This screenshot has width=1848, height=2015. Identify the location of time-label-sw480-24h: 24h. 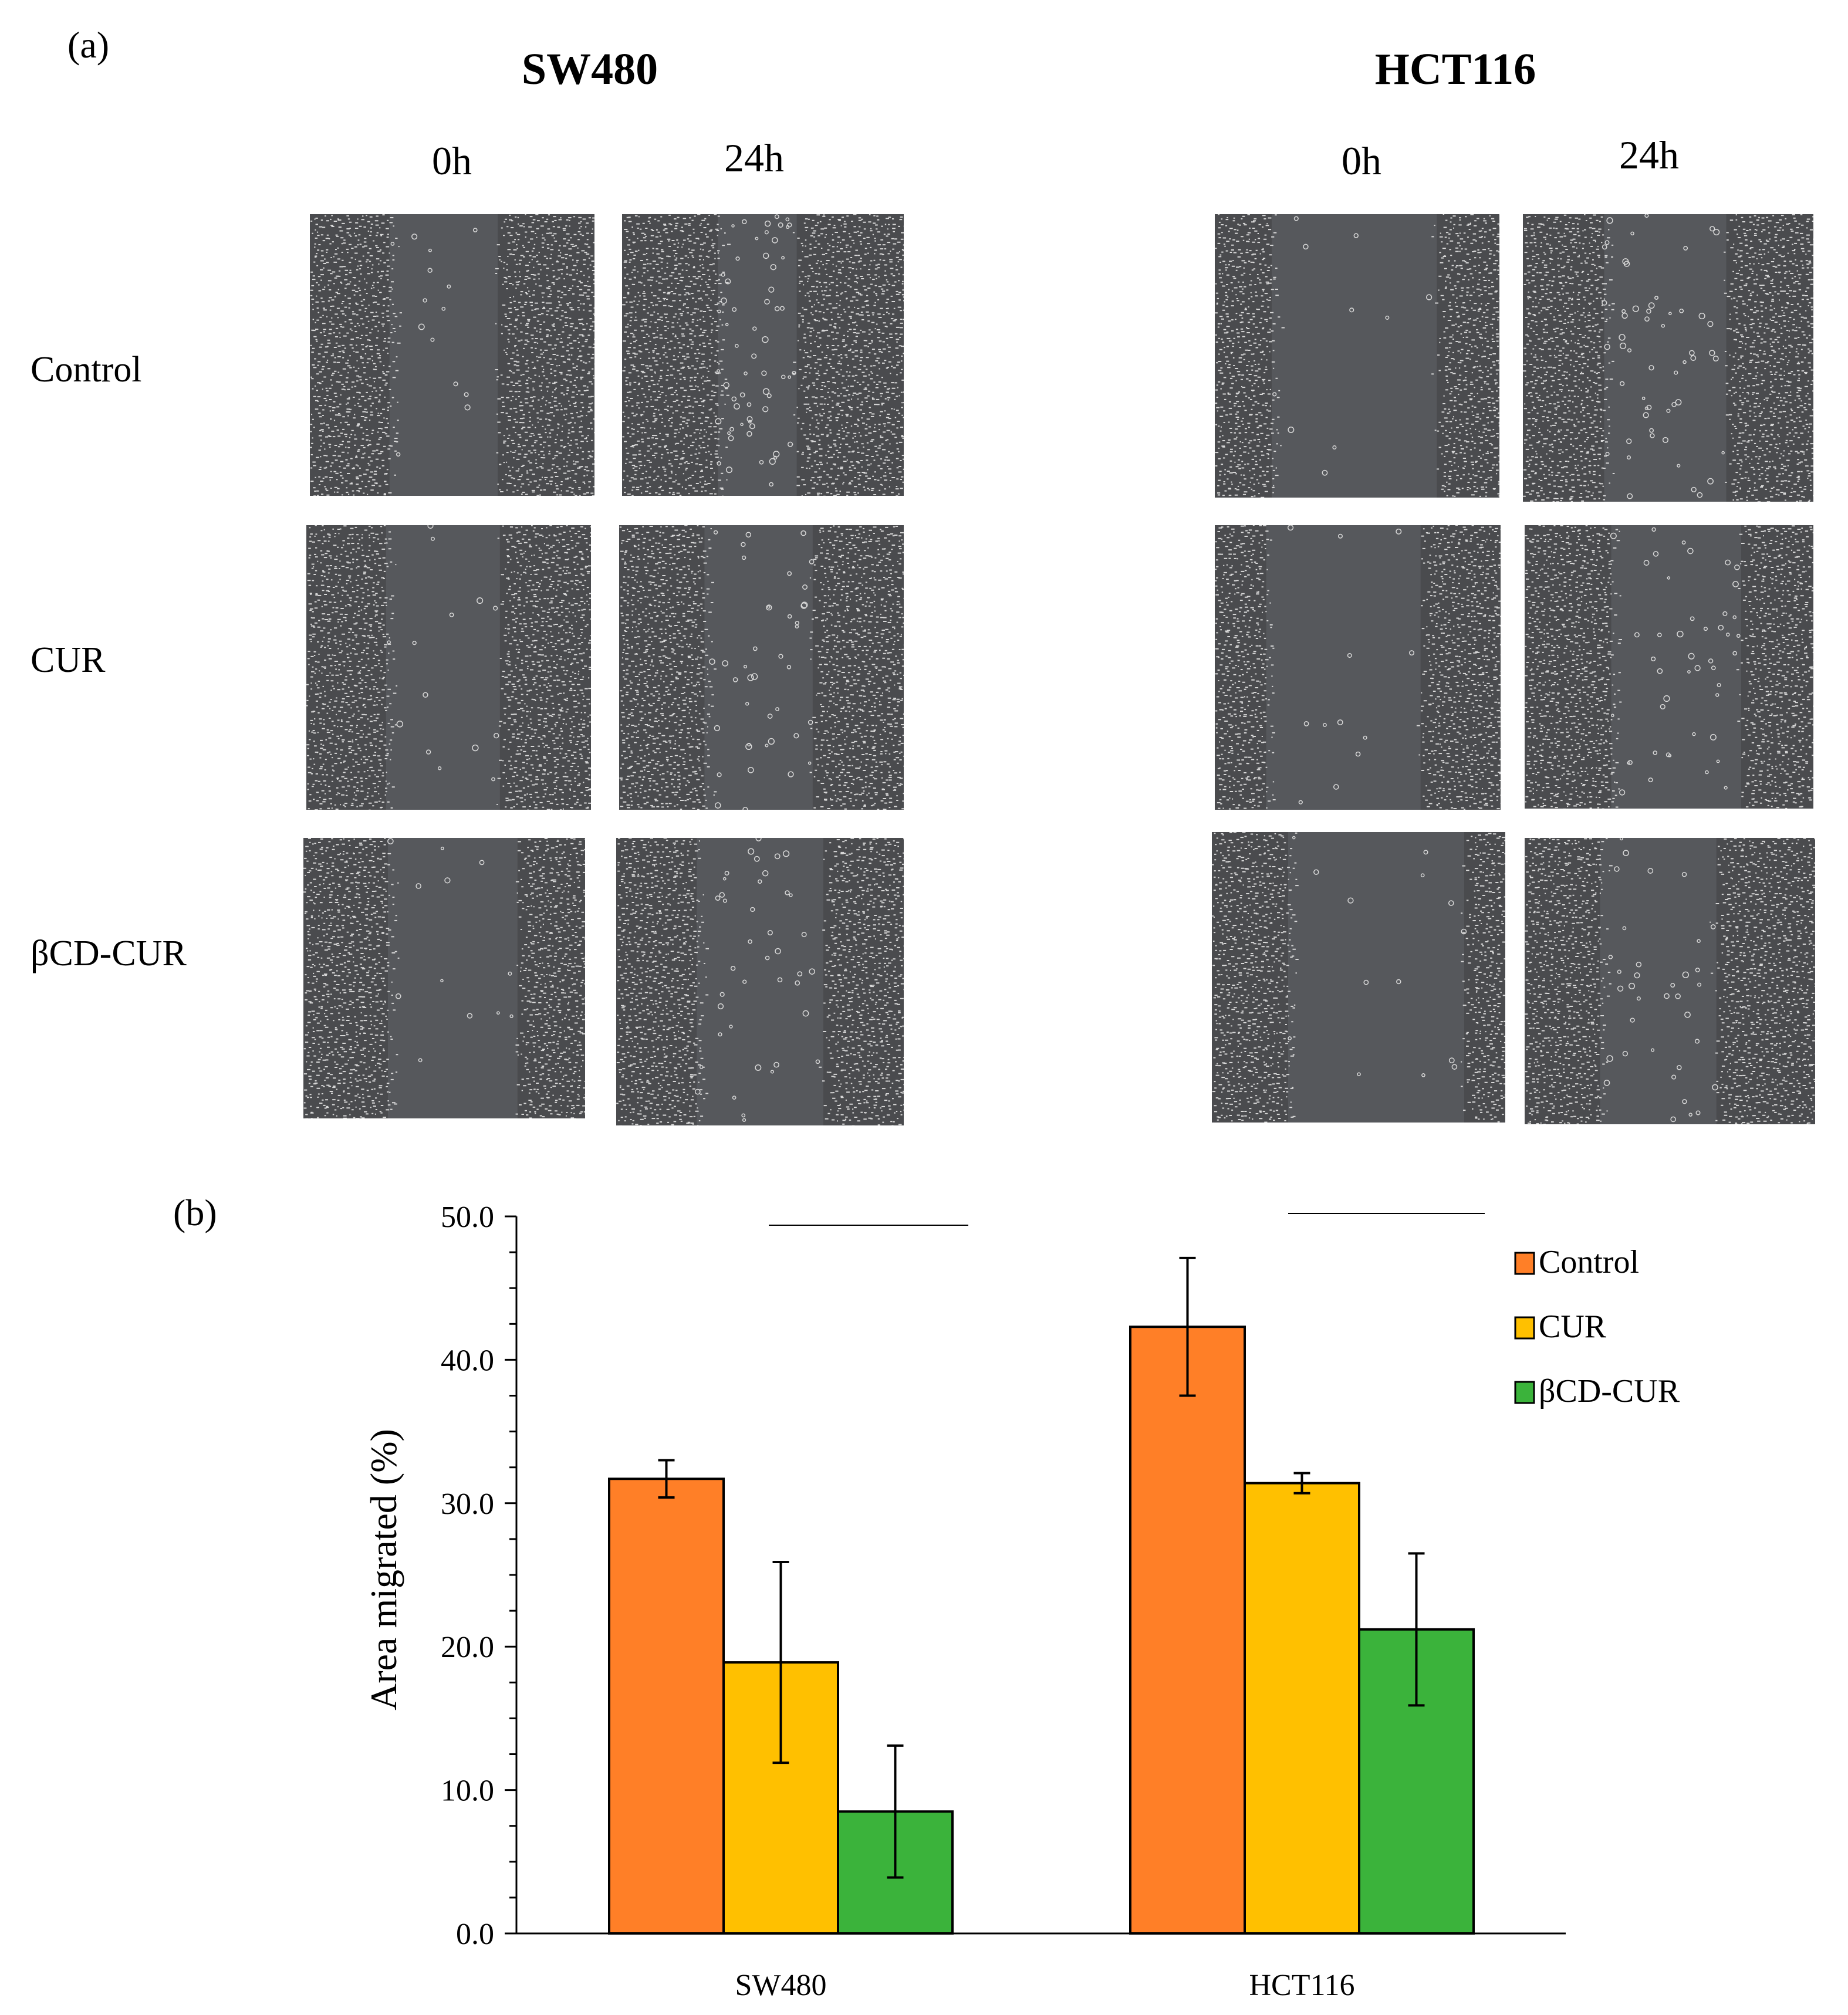
(754, 158).